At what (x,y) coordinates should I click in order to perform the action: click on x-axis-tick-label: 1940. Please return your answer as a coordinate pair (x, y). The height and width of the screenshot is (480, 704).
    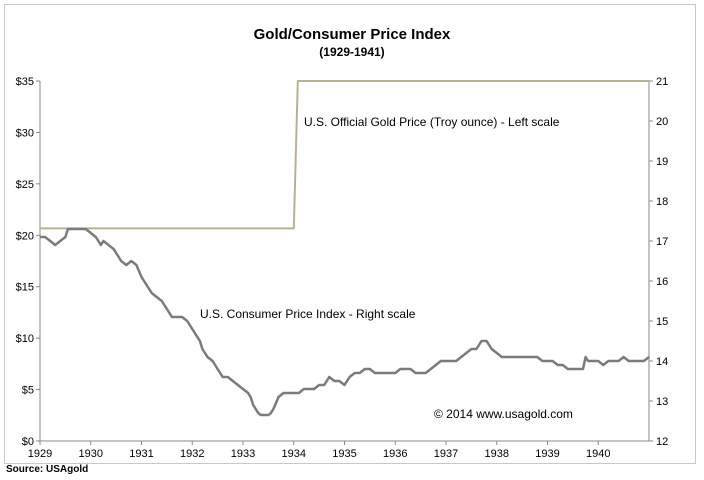
    Looking at the image, I should click on (598, 454).